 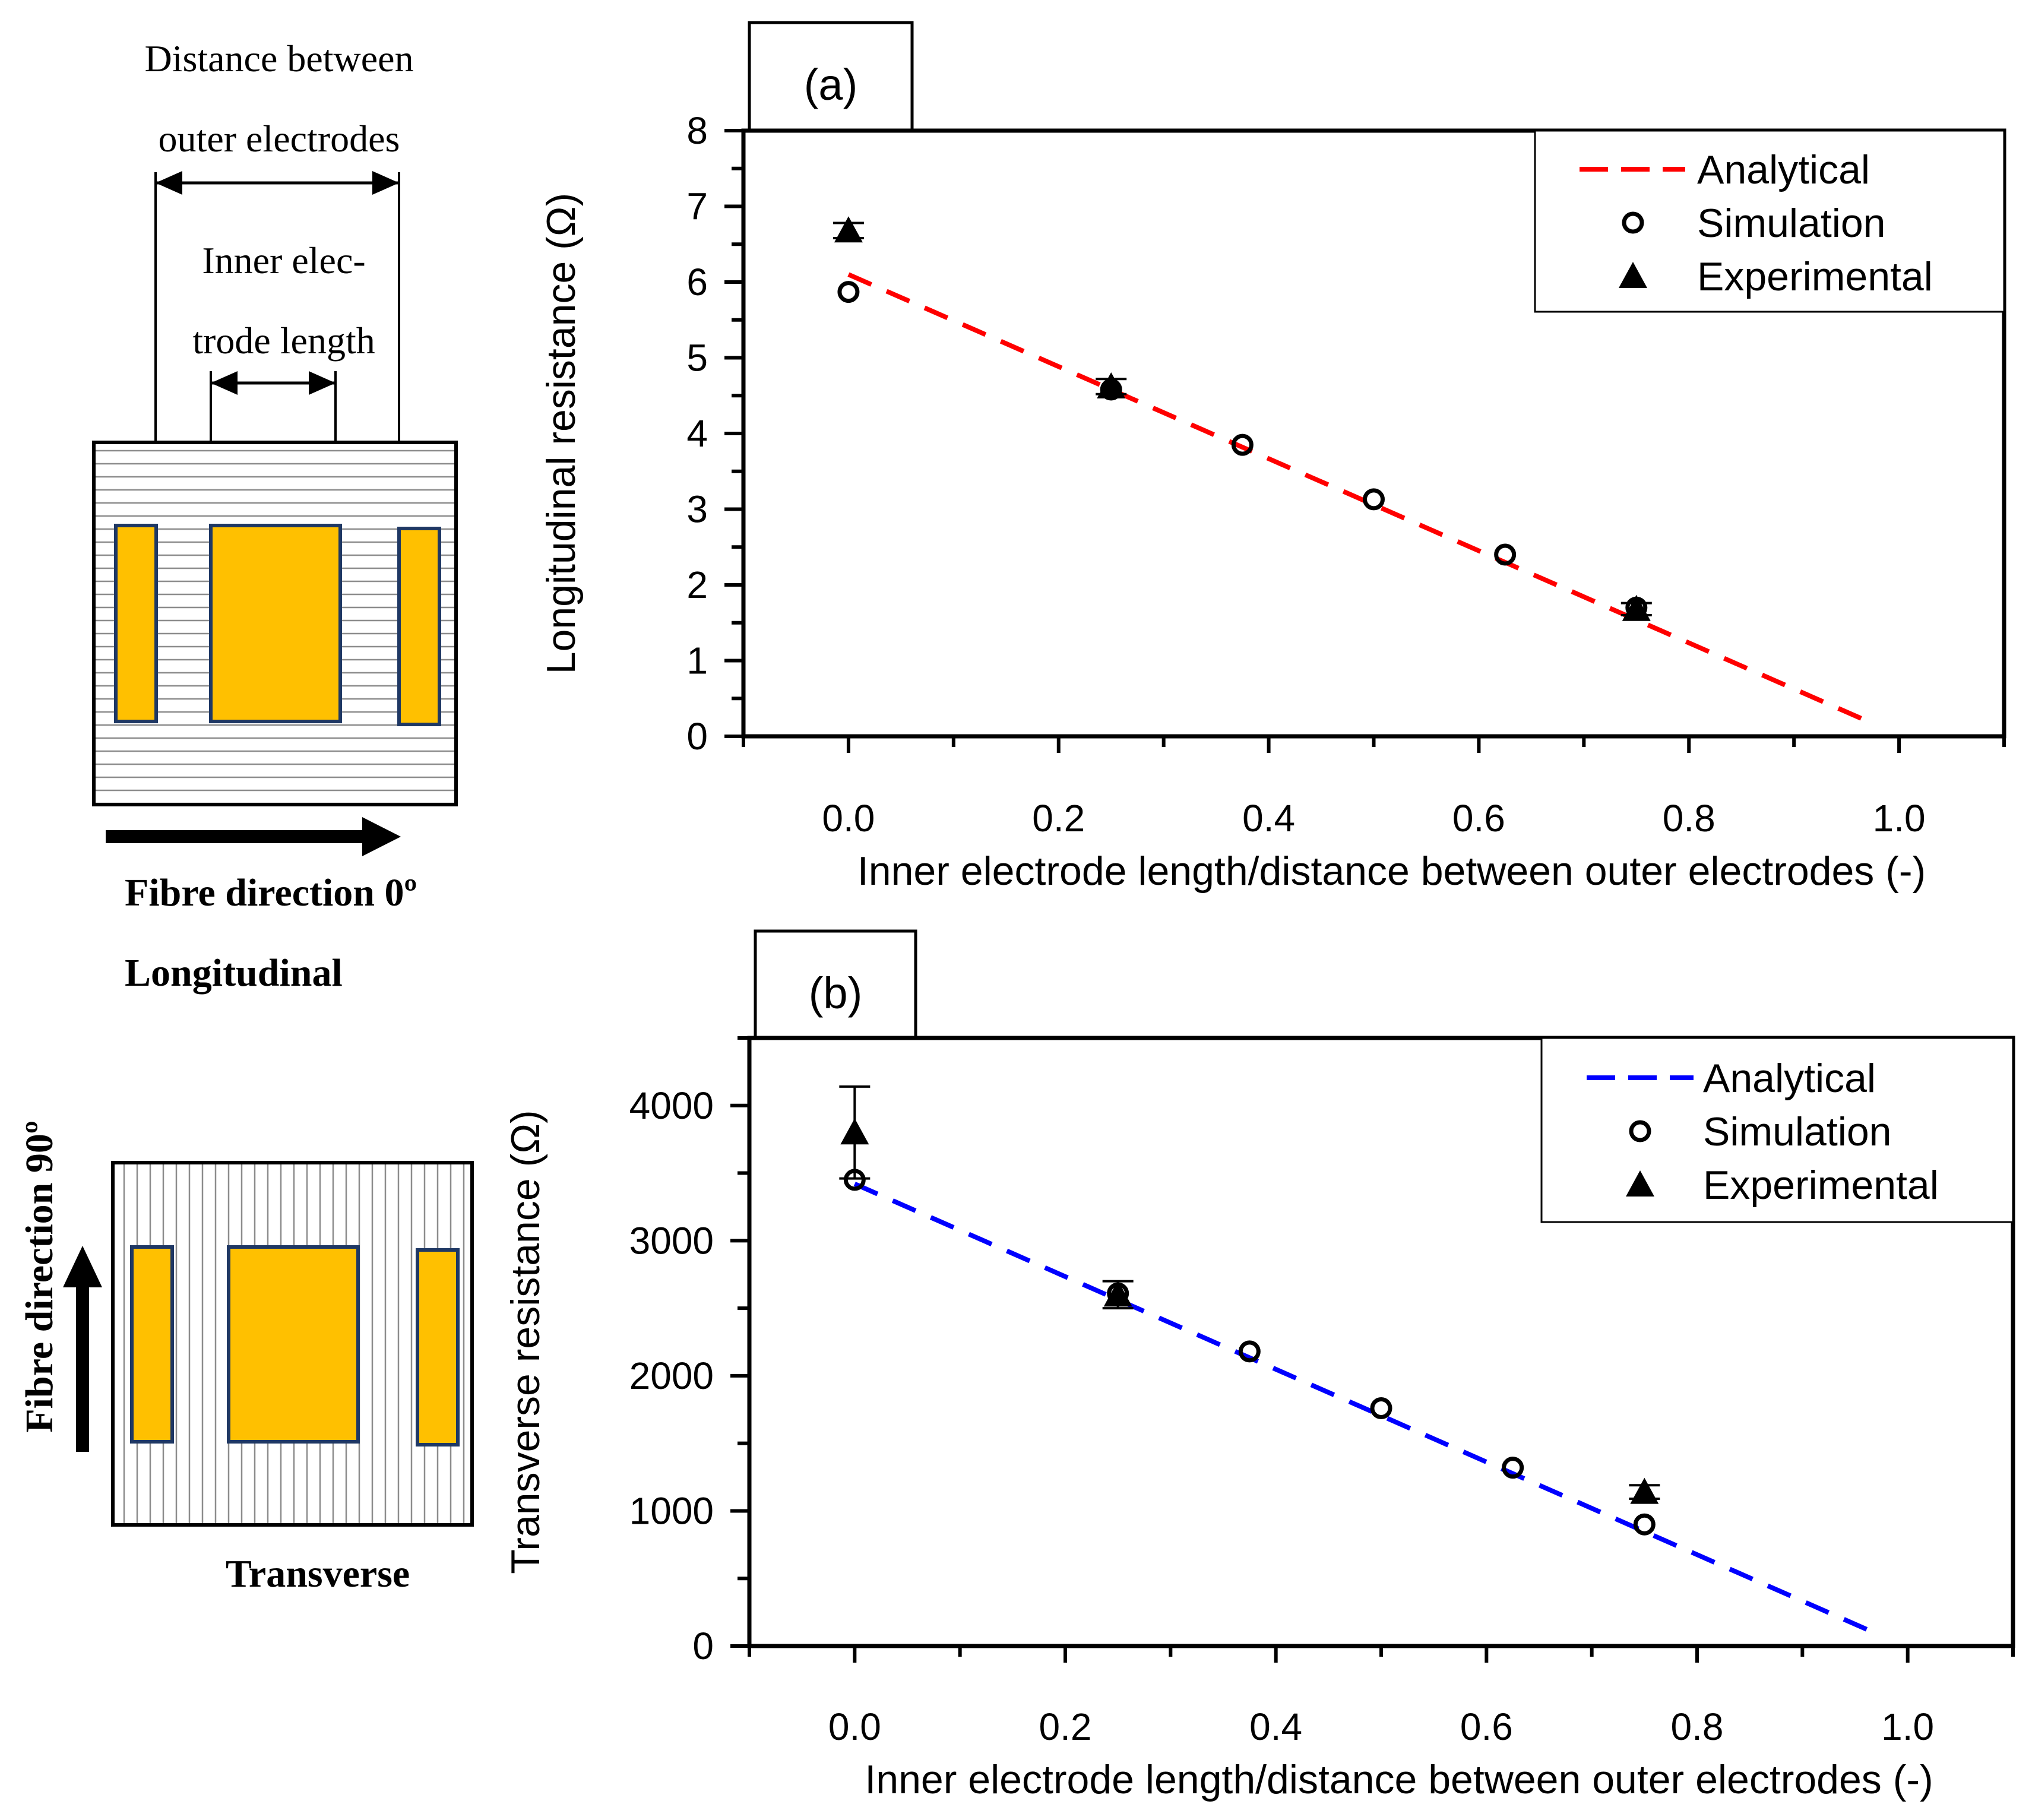 What do you see at coordinates (835, 993) in the screenshot?
I see `panel-label: (b)` at bounding box center [835, 993].